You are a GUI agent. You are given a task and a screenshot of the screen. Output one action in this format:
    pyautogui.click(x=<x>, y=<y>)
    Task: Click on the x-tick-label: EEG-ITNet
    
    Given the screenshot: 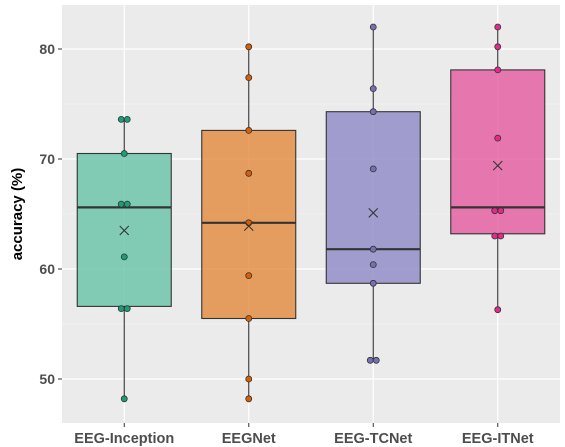 What is the action you would take?
    pyautogui.click(x=498, y=439)
    